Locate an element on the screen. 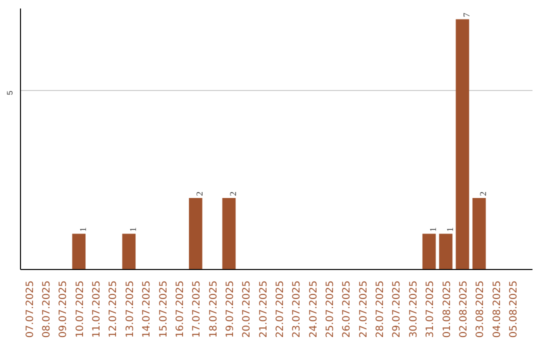 This screenshot has width=540, height=340. x-tick-label: 11.07.2025 is located at coordinates (97, 309).